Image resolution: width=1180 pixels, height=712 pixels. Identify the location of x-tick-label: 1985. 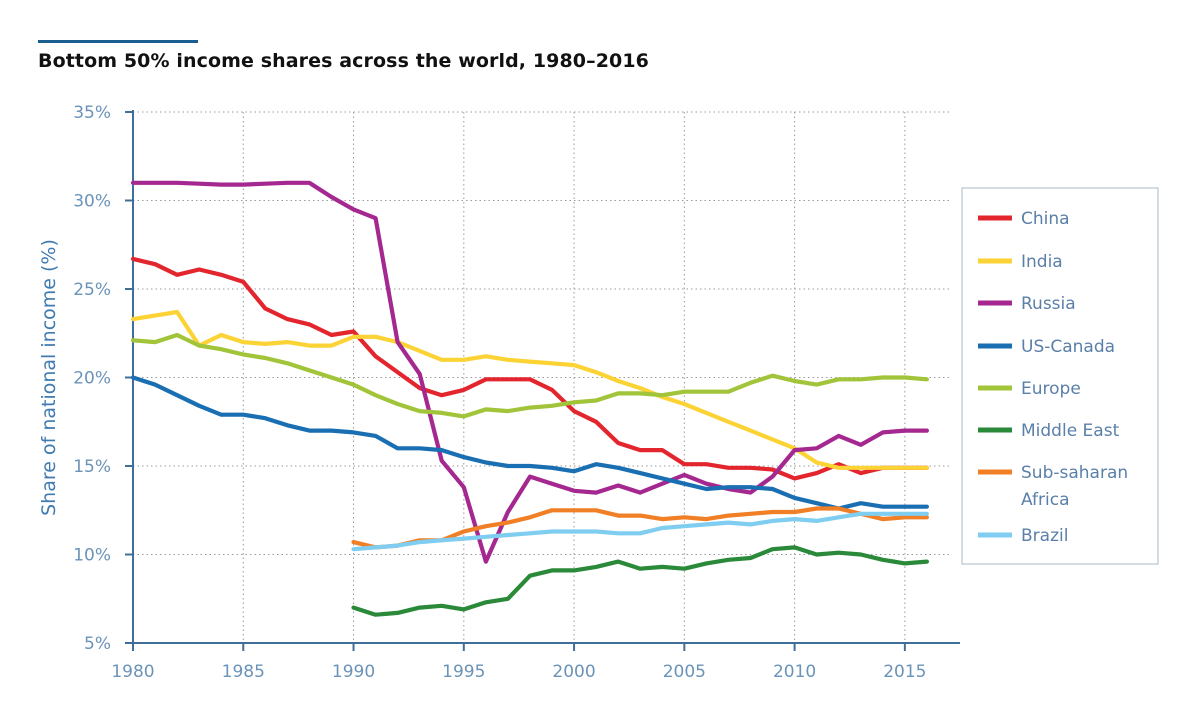
(243, 672).